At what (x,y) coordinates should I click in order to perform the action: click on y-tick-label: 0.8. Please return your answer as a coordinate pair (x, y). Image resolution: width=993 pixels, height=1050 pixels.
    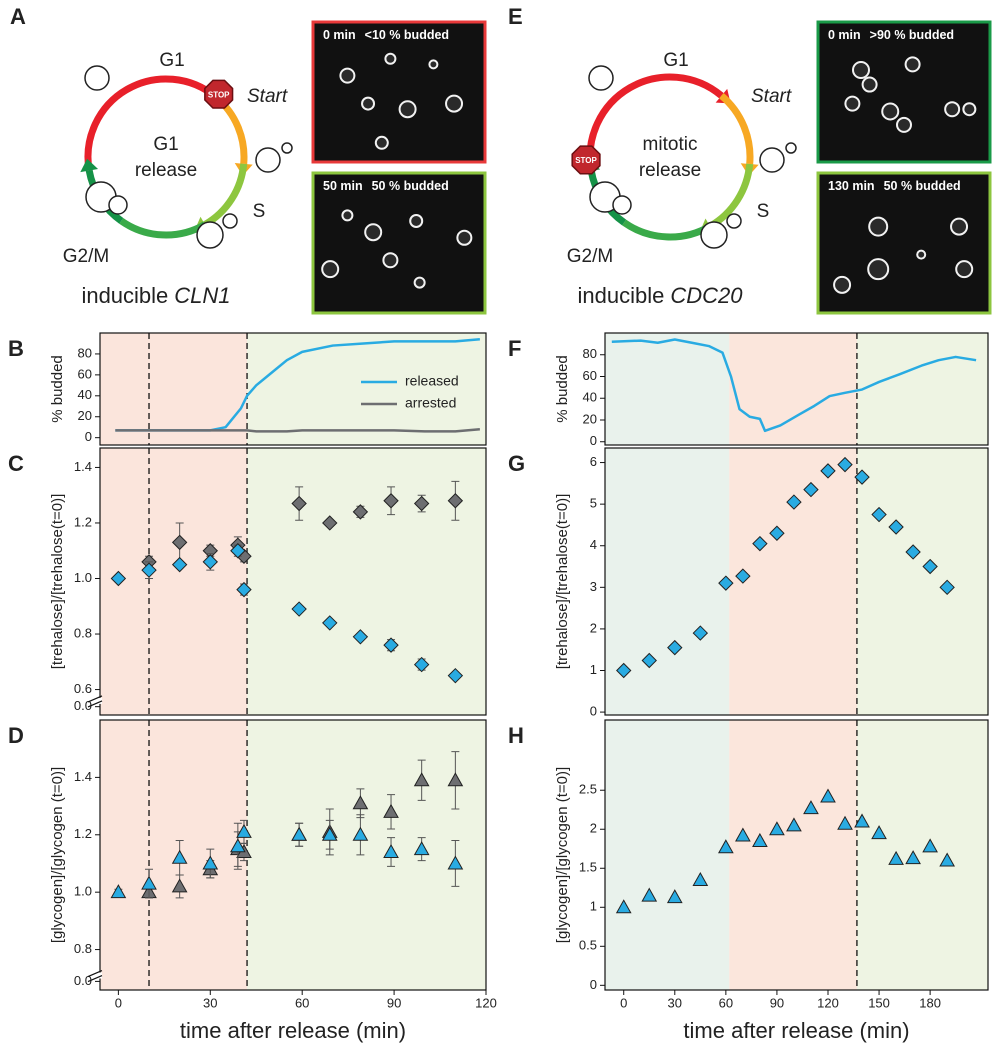
    Looking at the image, I should click on (83, 948).